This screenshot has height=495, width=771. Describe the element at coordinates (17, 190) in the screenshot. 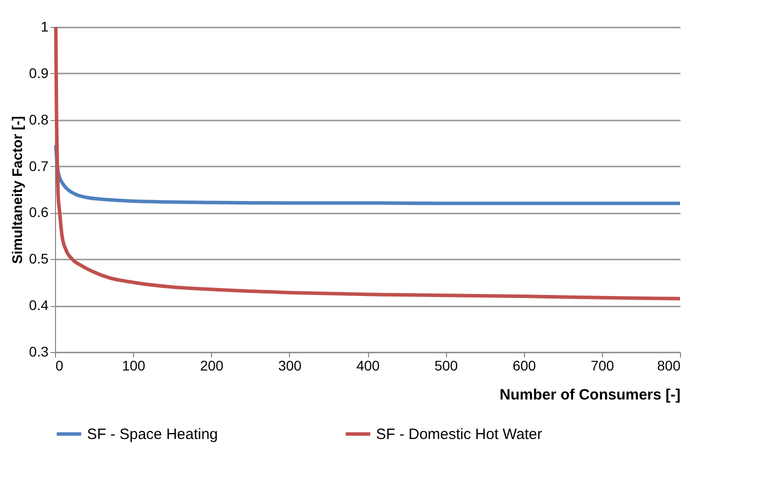

I see `y-axis-title: Simultaneity Factor [-]` at that location.